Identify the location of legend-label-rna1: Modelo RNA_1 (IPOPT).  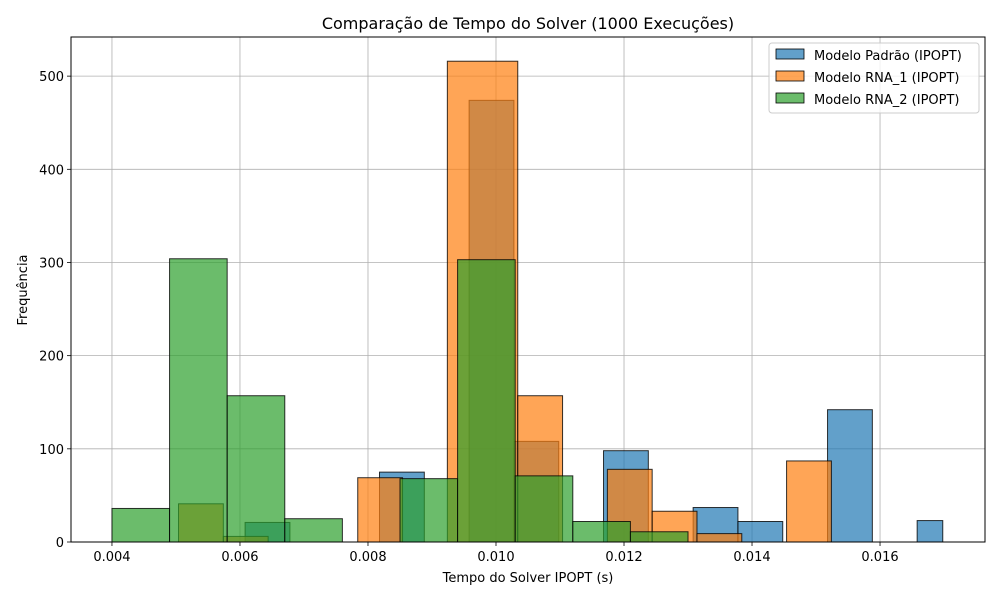
(887, 78).